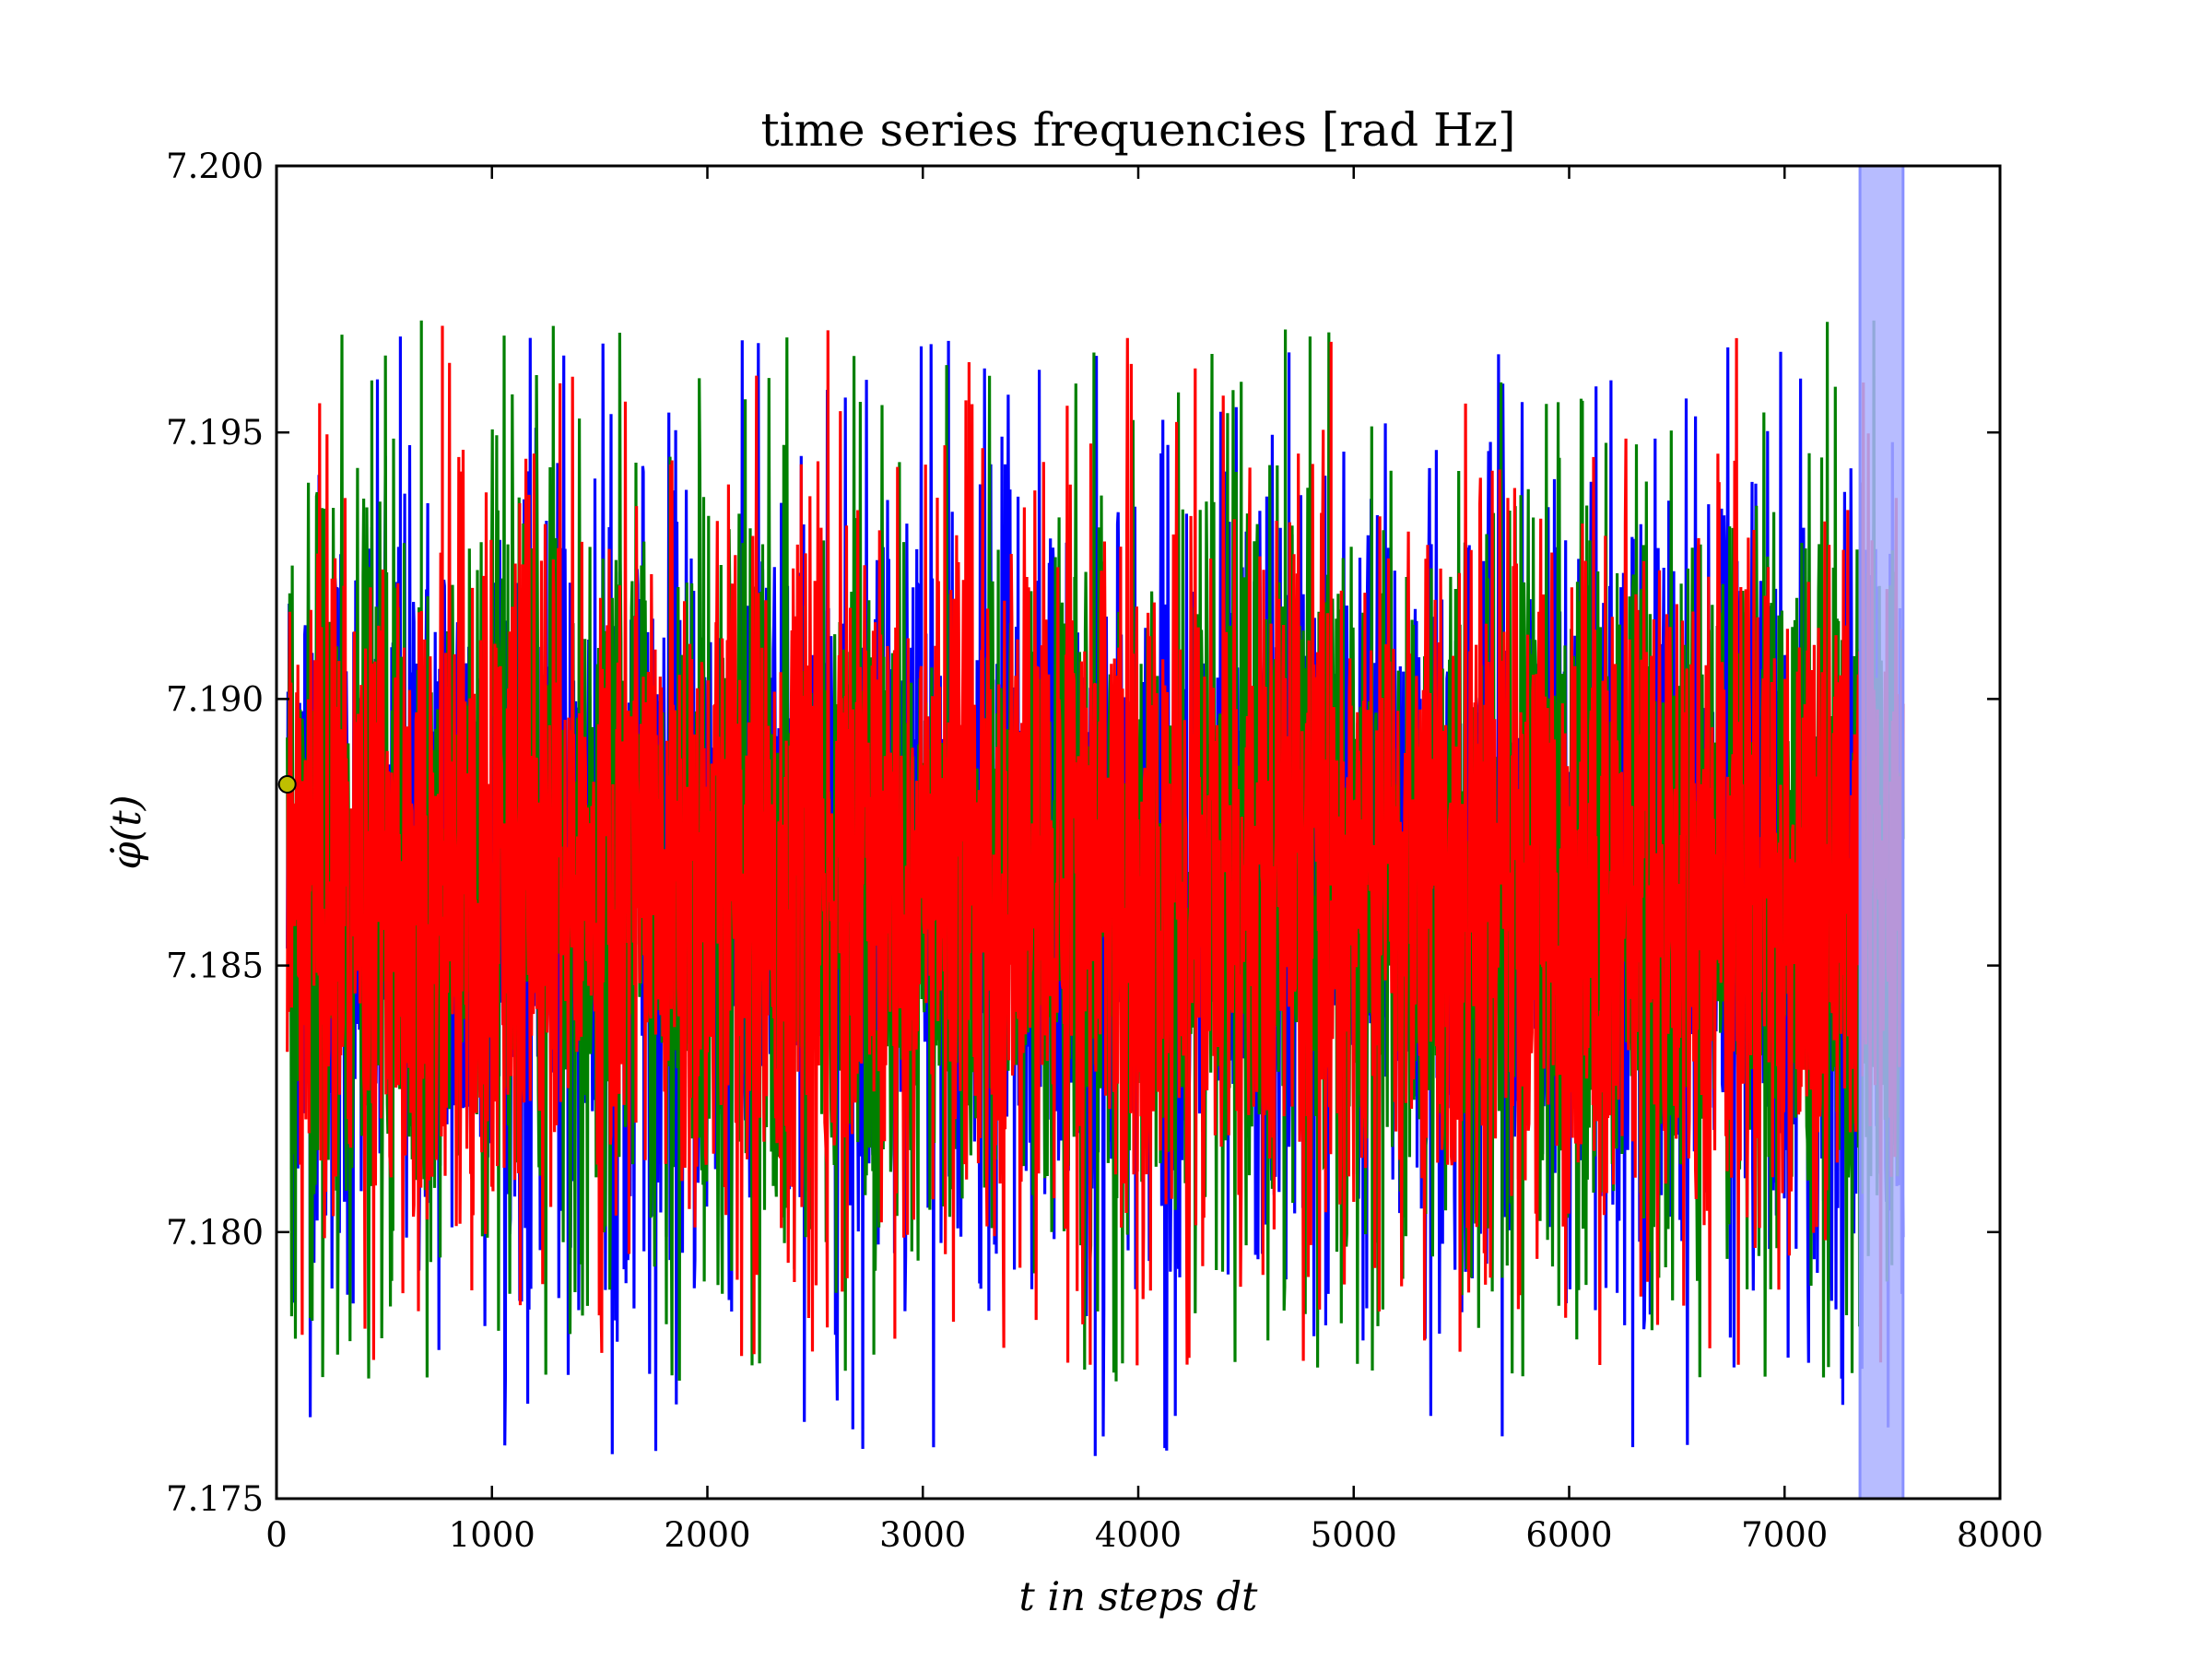  I want to click on chart-title: time series frequencies [rad Hz], so click(1138, 130).